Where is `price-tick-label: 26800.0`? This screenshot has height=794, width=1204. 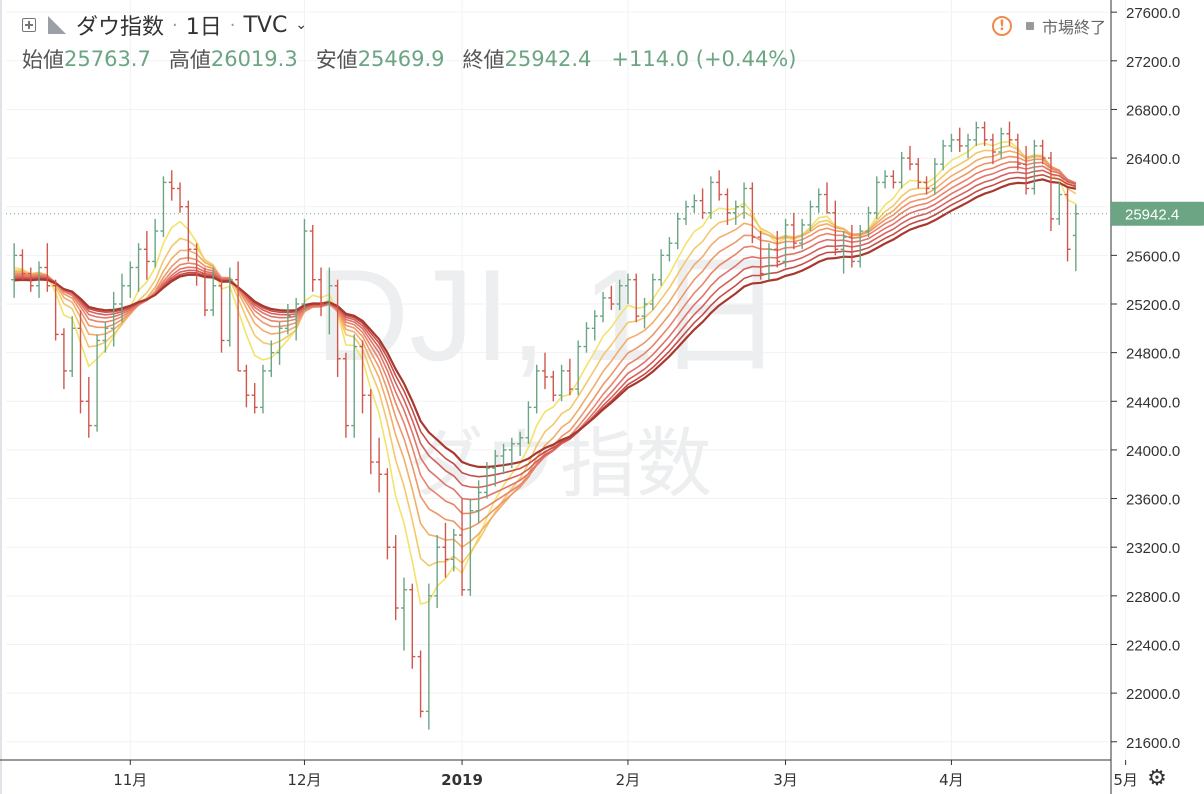 price-tick-label: 26800.0 is located at coordinates (1153, 110).